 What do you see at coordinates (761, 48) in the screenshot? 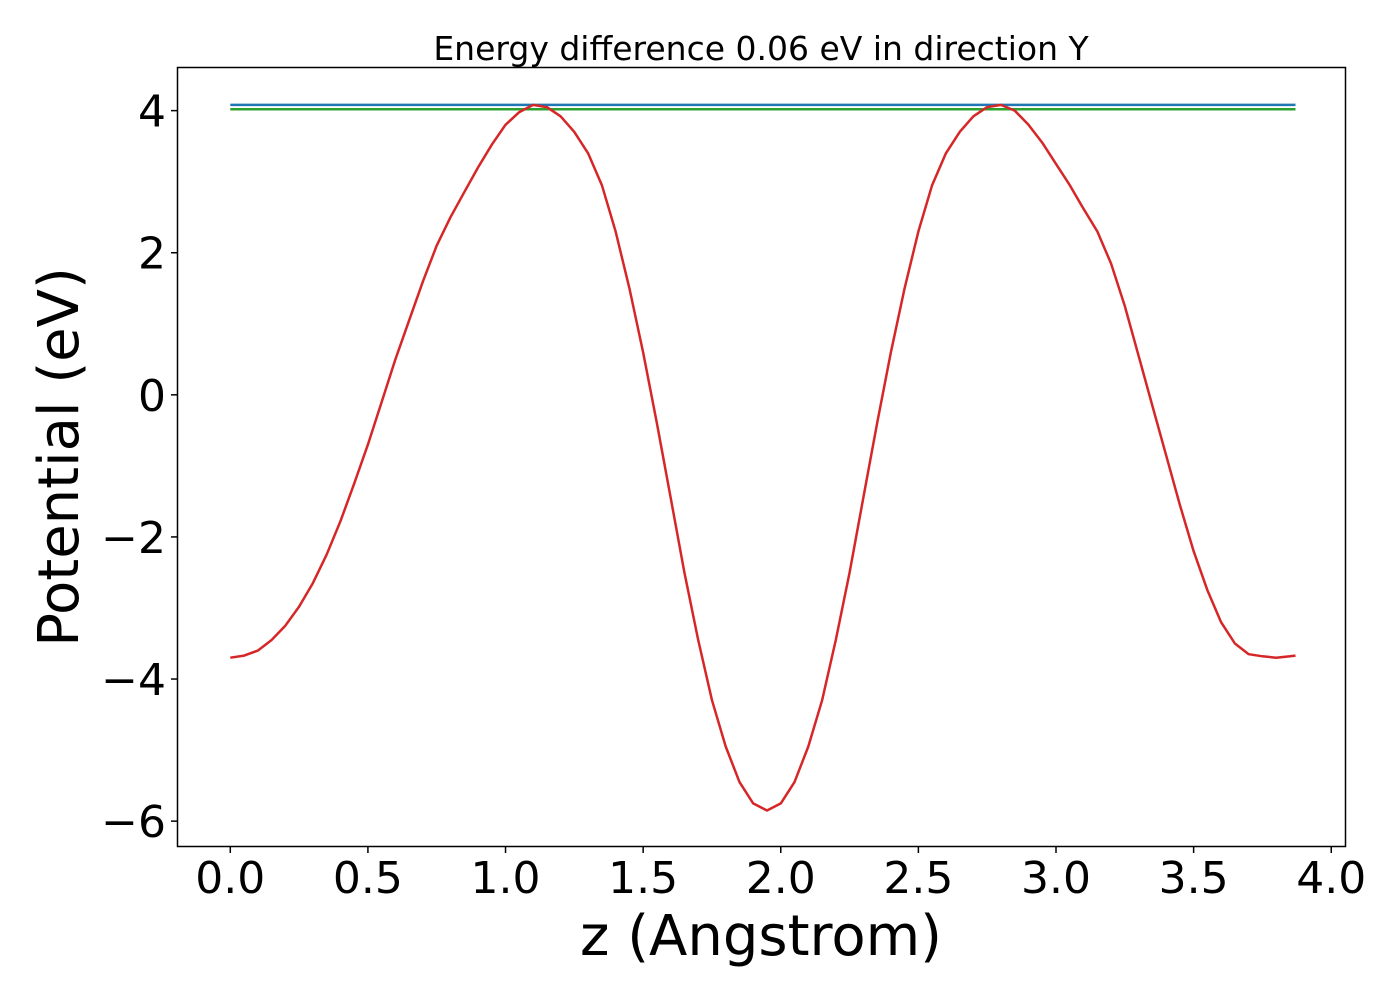
I see `chart-title: Energy difference 0.06 eV in direction Y` at bounding box center [761, 48].